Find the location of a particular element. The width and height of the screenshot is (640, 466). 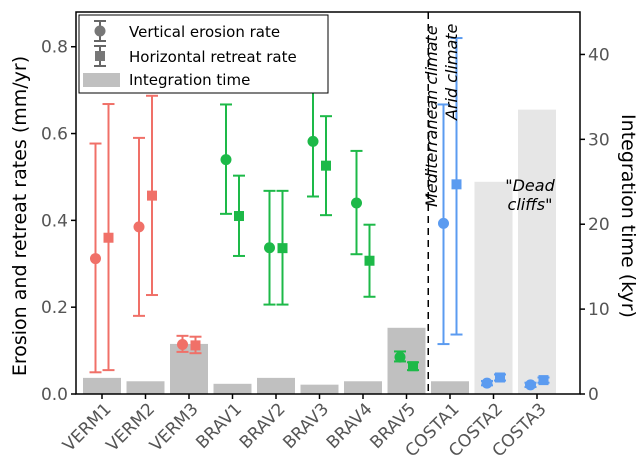

point-horizontal-costa1 is located at coordinates (456, 184).